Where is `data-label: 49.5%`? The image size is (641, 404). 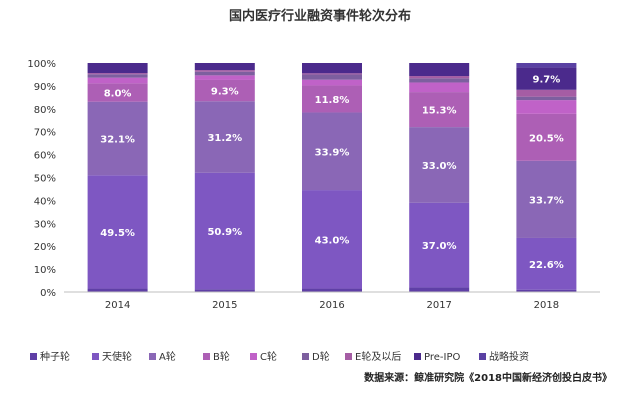
data-label: 49.5% is located at coordinates (117, 233).